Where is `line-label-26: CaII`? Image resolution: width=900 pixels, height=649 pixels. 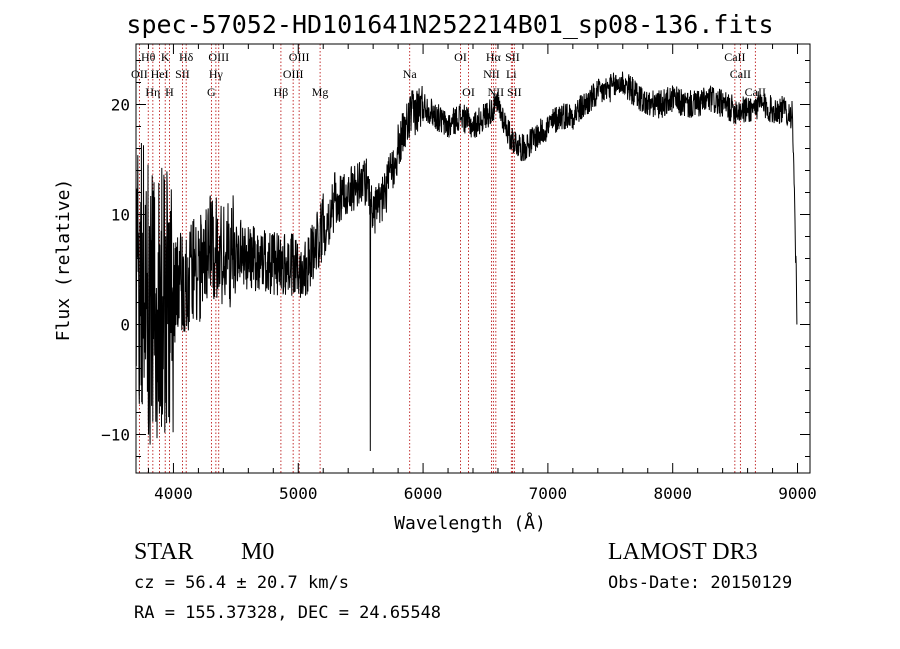
line-label-26: CaII is located at coordinates (755, 92).